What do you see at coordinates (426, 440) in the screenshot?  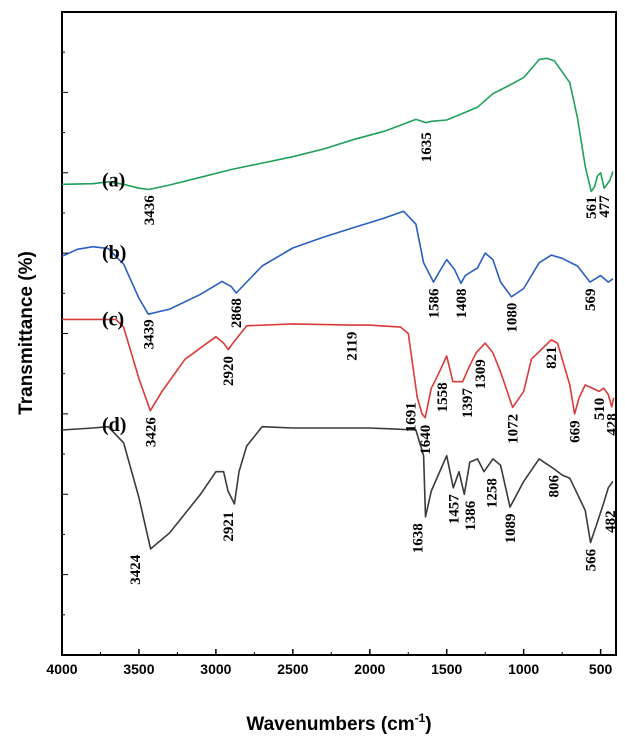 I see `peak-label: 1640` at bounding box center [426, 440].